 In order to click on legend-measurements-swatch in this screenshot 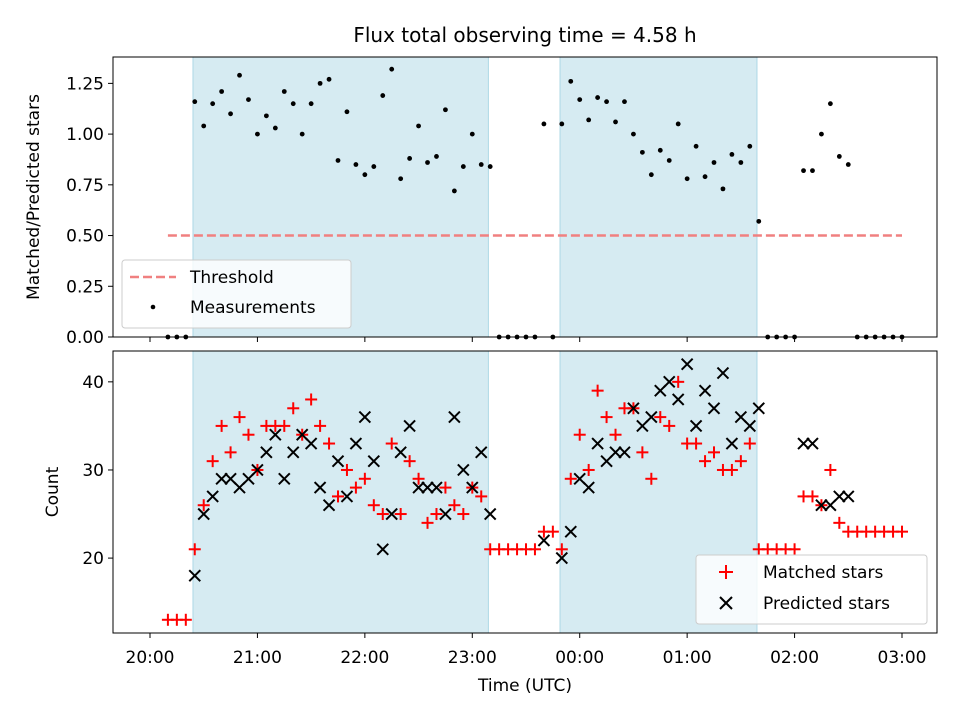, I will do `click(153, 307)`.